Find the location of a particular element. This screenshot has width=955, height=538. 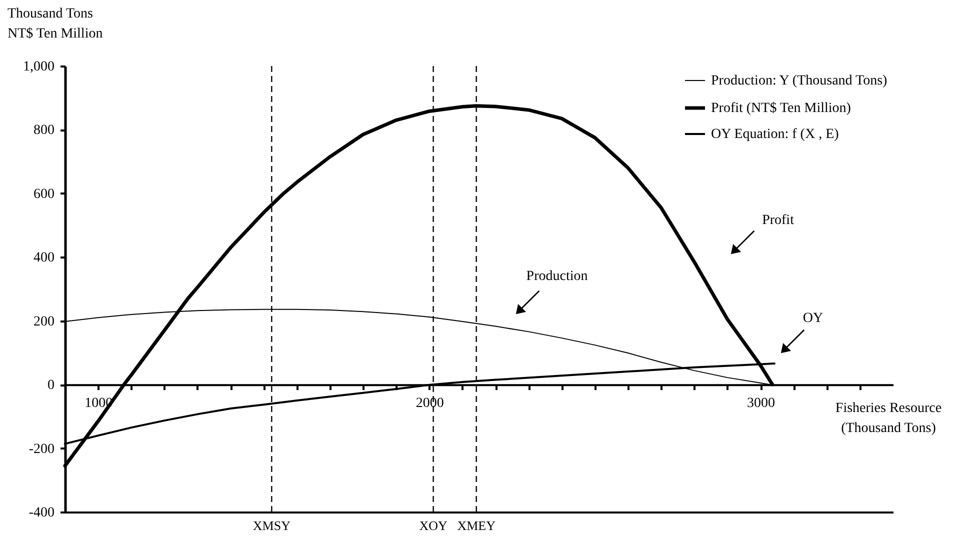

x-tick-label: 3000 is located at coordinates (761, 404).